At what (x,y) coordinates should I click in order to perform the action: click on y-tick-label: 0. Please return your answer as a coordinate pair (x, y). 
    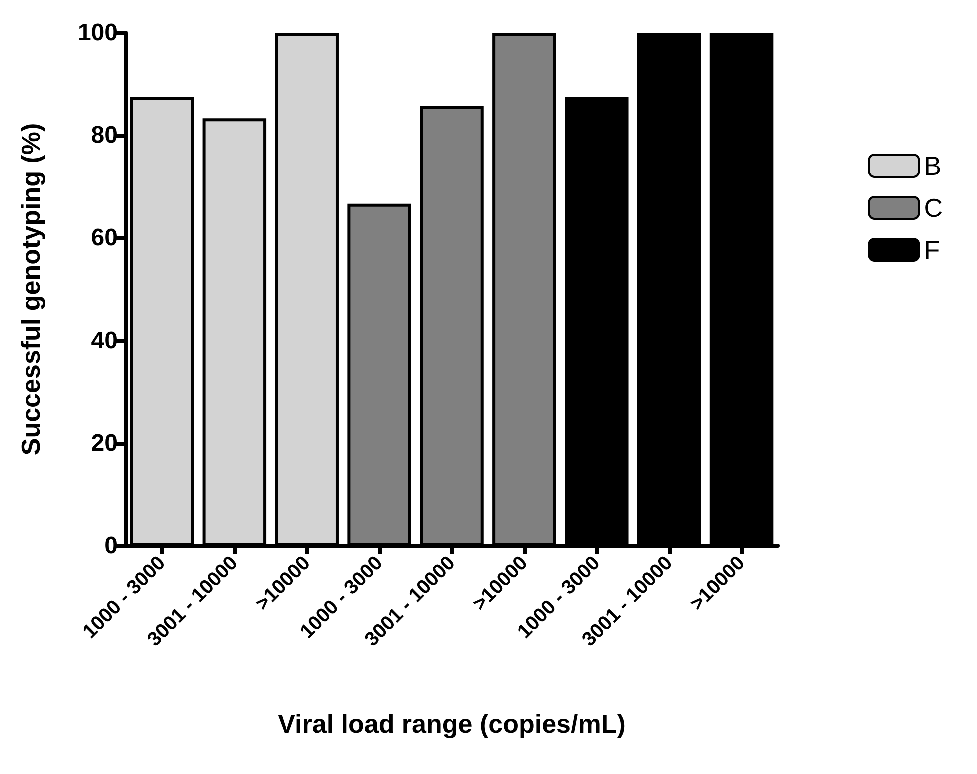
    Looking at the image, I should click on (111, 546).